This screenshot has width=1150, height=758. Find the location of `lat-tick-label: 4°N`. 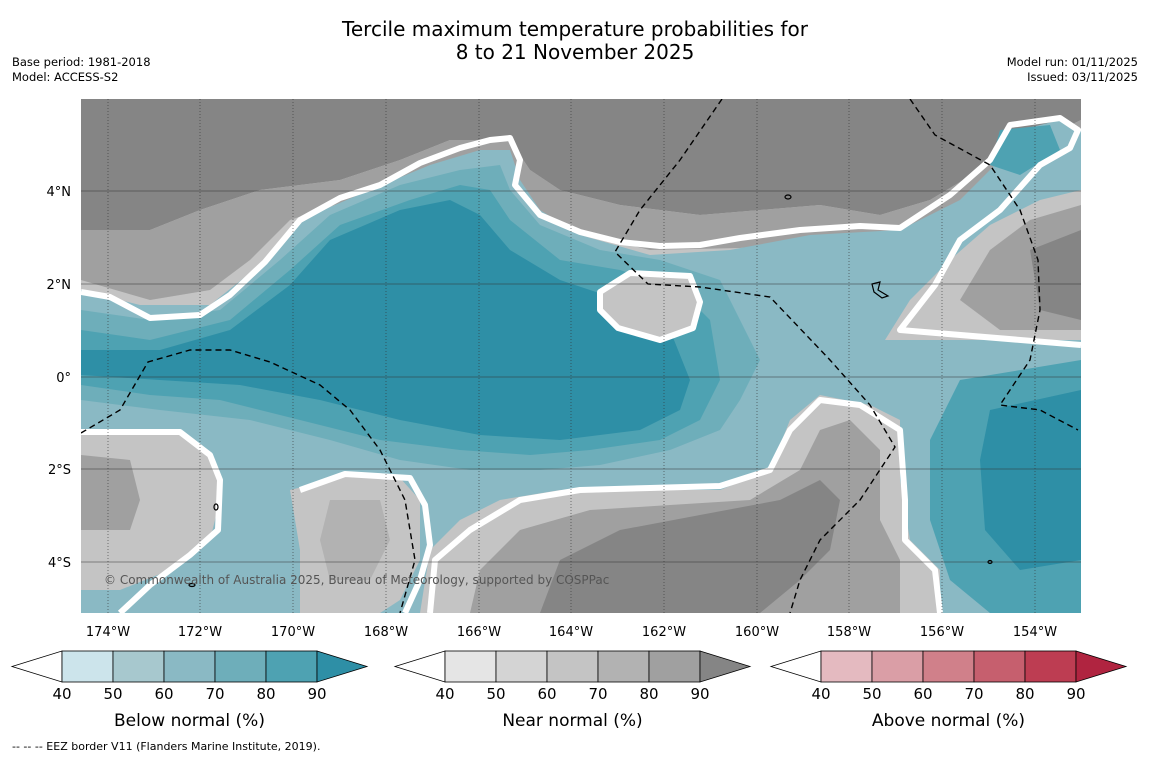

lat-tick-label: 4°N is located at coordinates (59, 192).